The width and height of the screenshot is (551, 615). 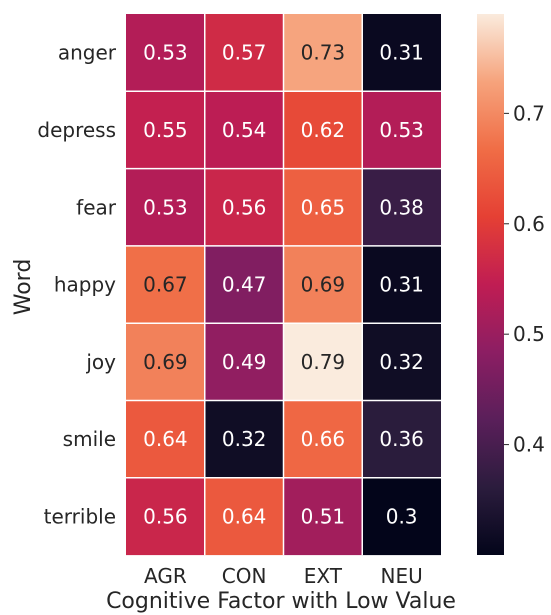 I want to click on cell-value-label: 0.49, so click(x=244, y=362).